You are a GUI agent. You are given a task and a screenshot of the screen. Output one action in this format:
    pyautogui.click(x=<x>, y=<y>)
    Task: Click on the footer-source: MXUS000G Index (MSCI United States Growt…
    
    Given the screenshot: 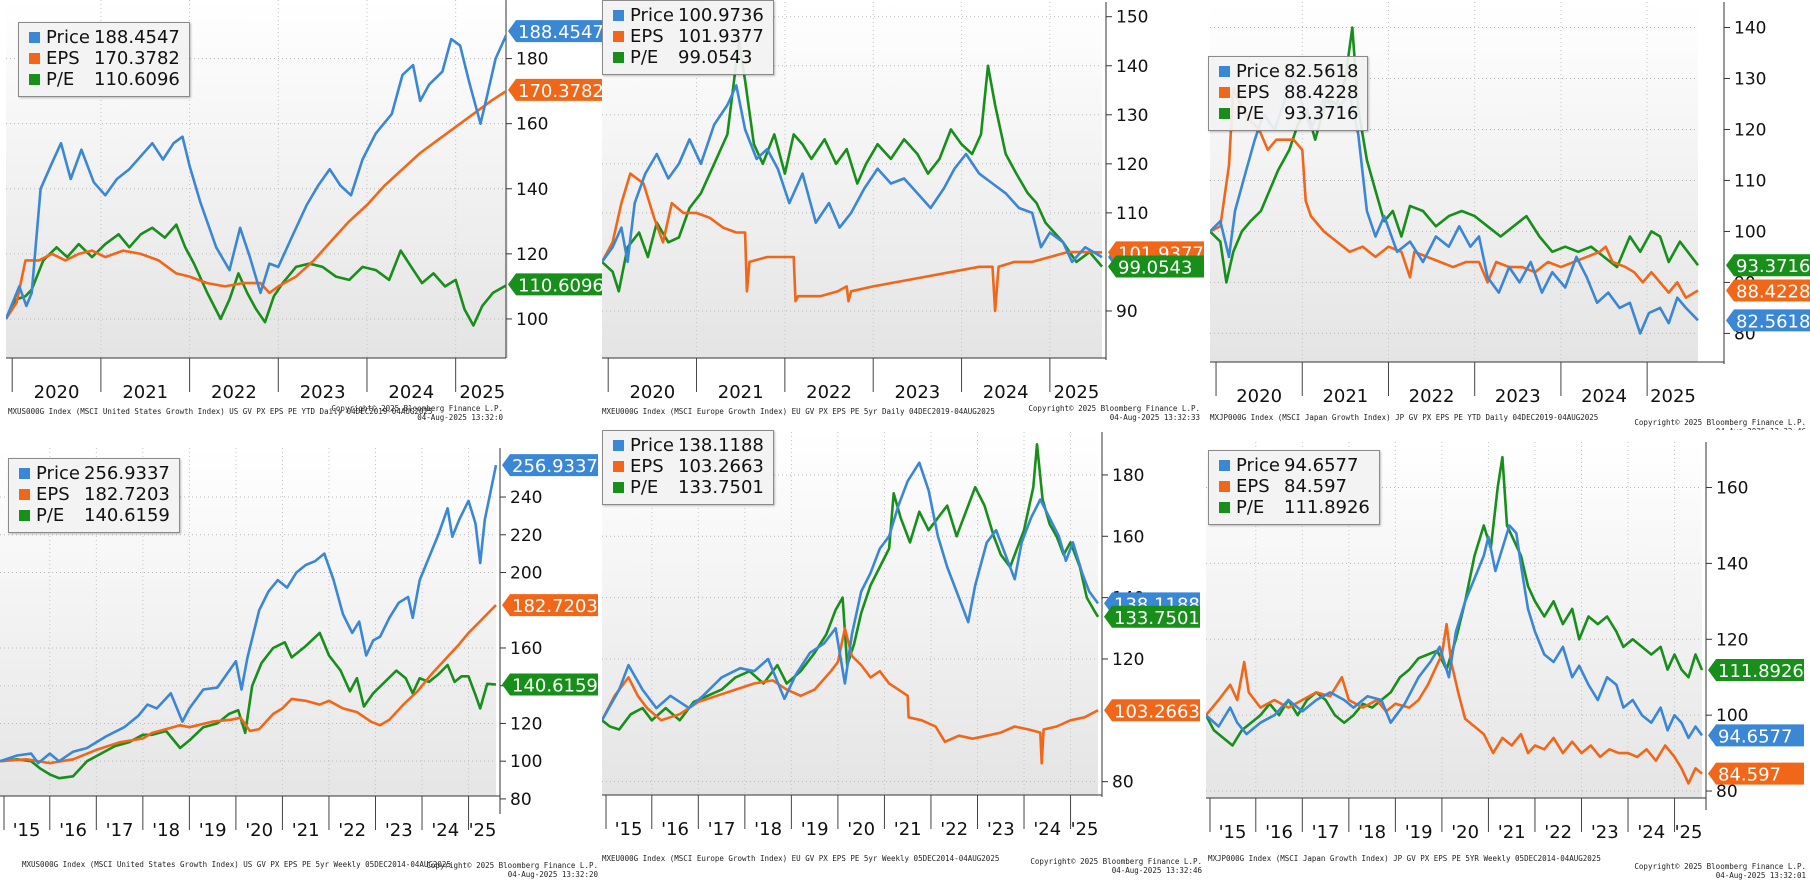 What is the action you would take?
    pyautogui.click(x=220, y=411)
    